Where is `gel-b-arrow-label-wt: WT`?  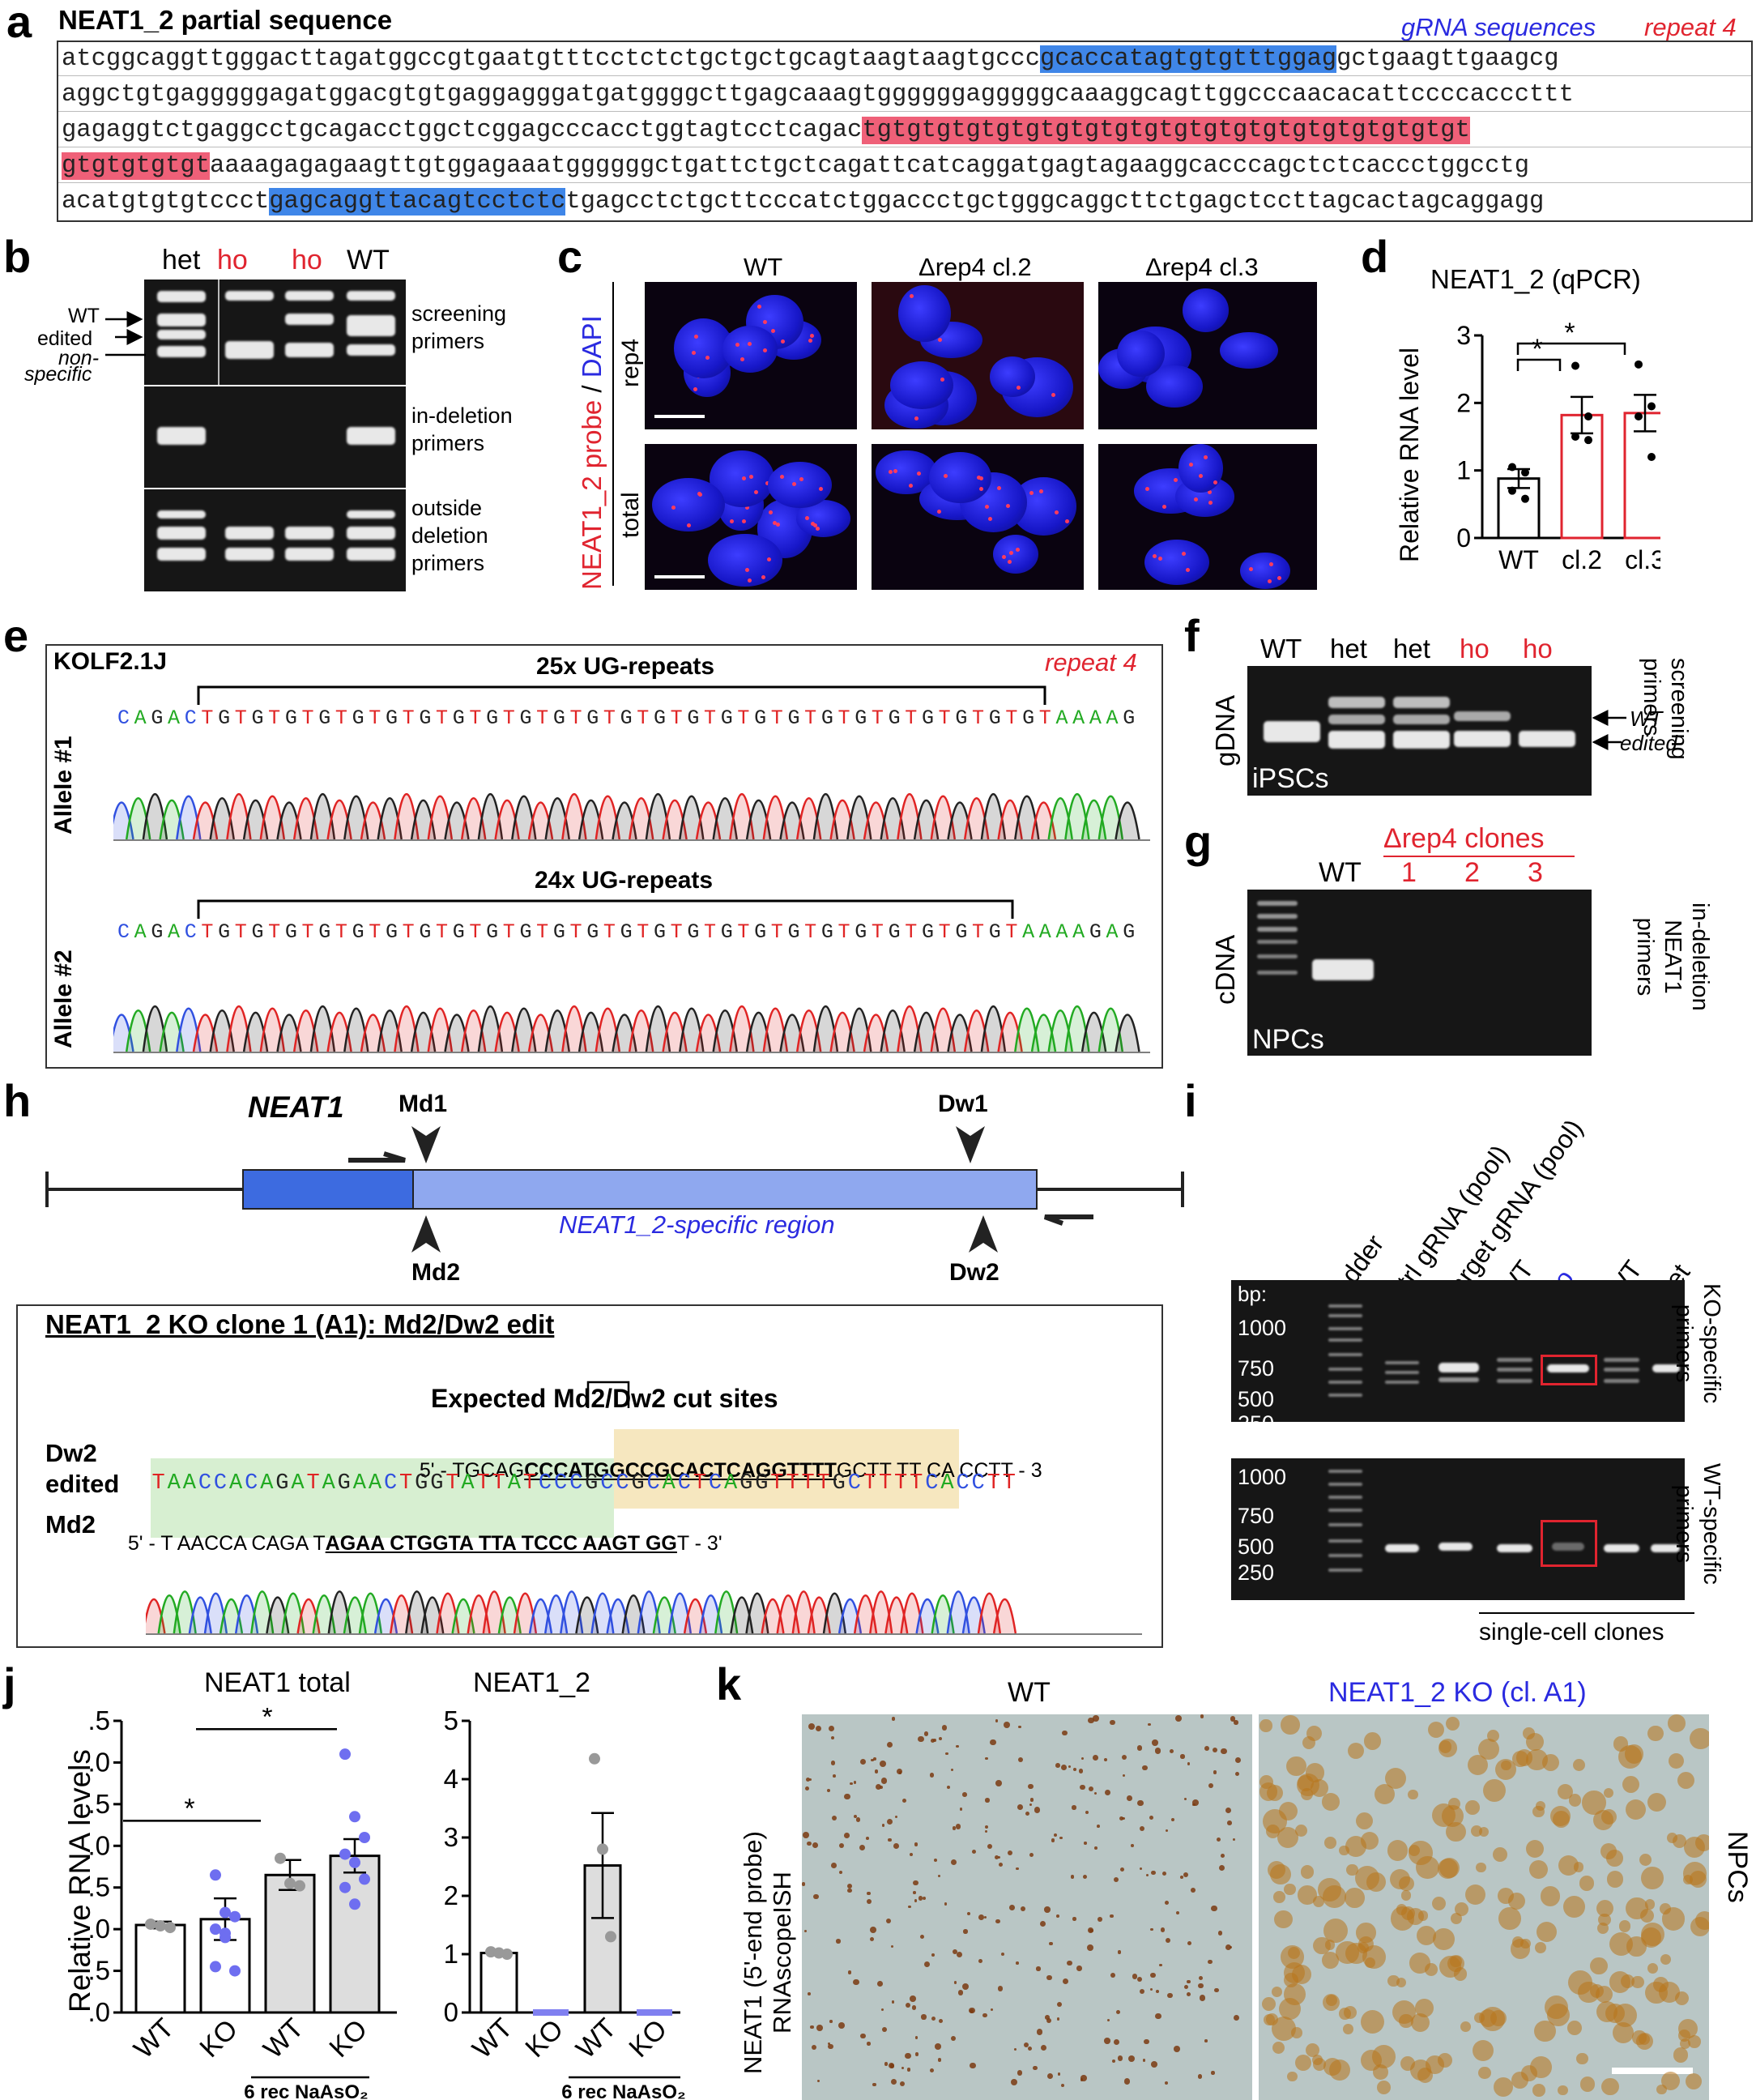
gel-b-arrow-label-wt: WT is located at coordinates (84, 316).